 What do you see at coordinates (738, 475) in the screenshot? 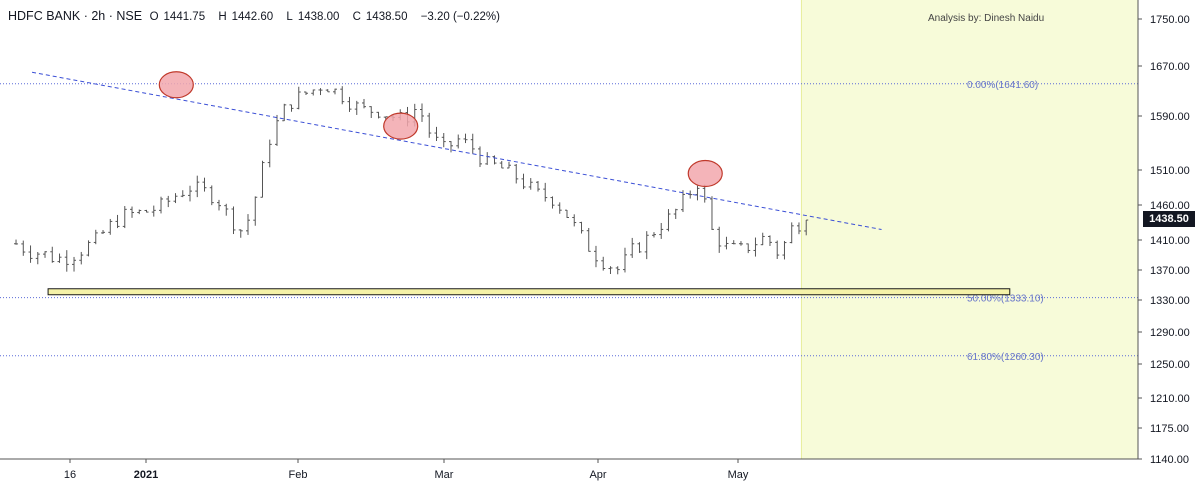
I see `time-axis-label: May` at bounding box center [738, 475].